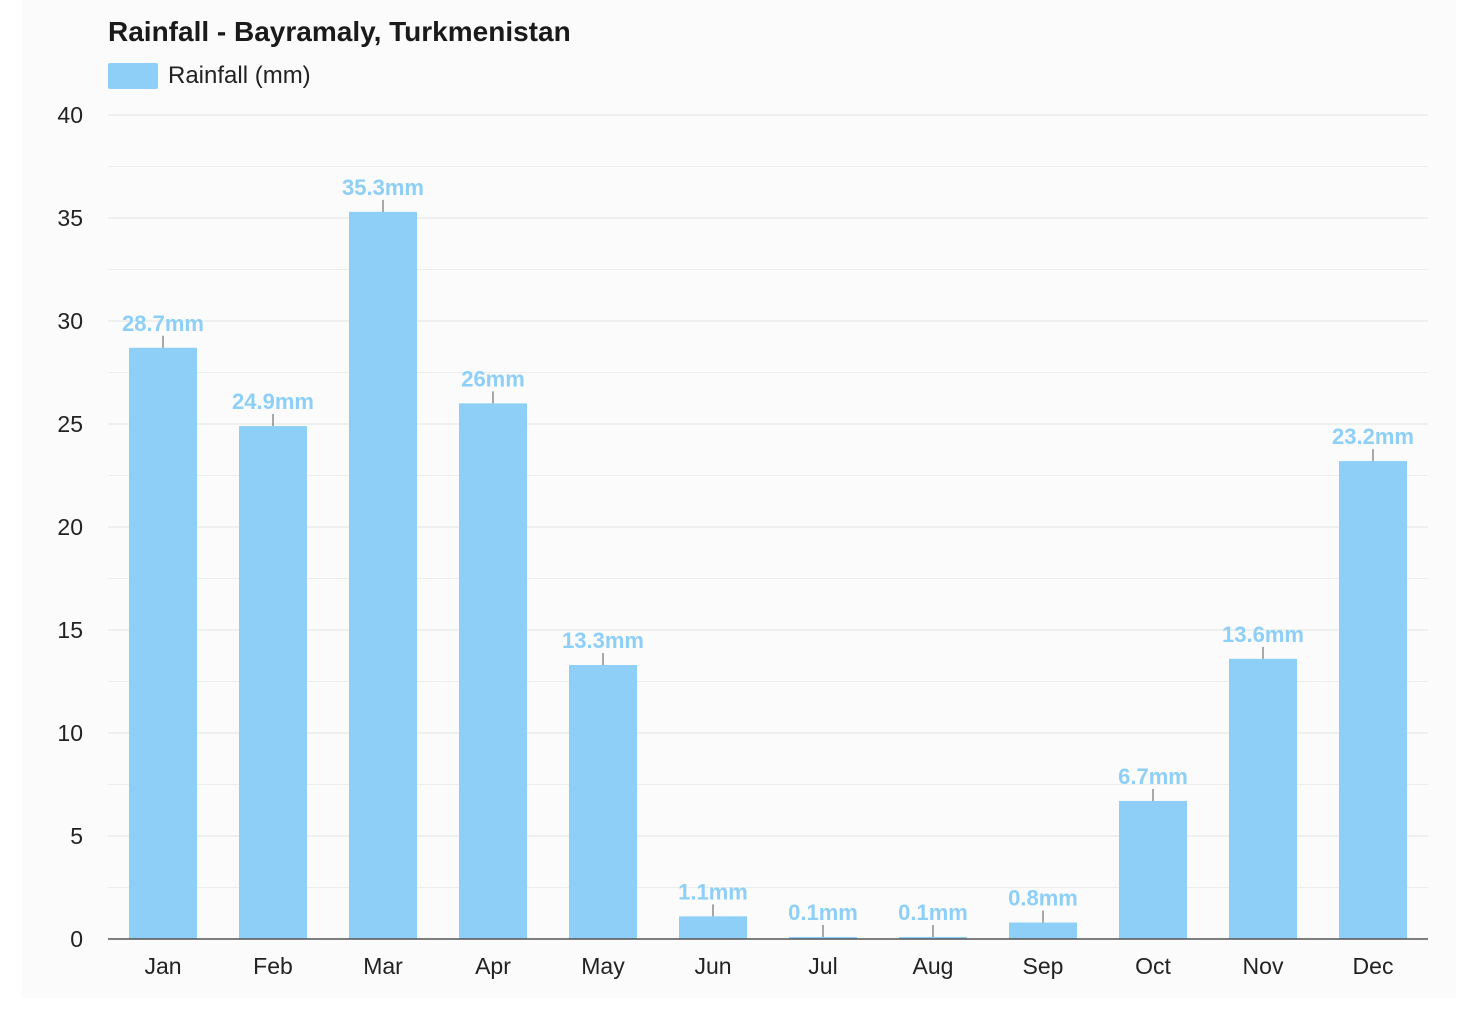  What do you see at coordinates (713, 891) in the screenshot?
I see `data-label: 1.1mm` at bounding box center [713, 891].